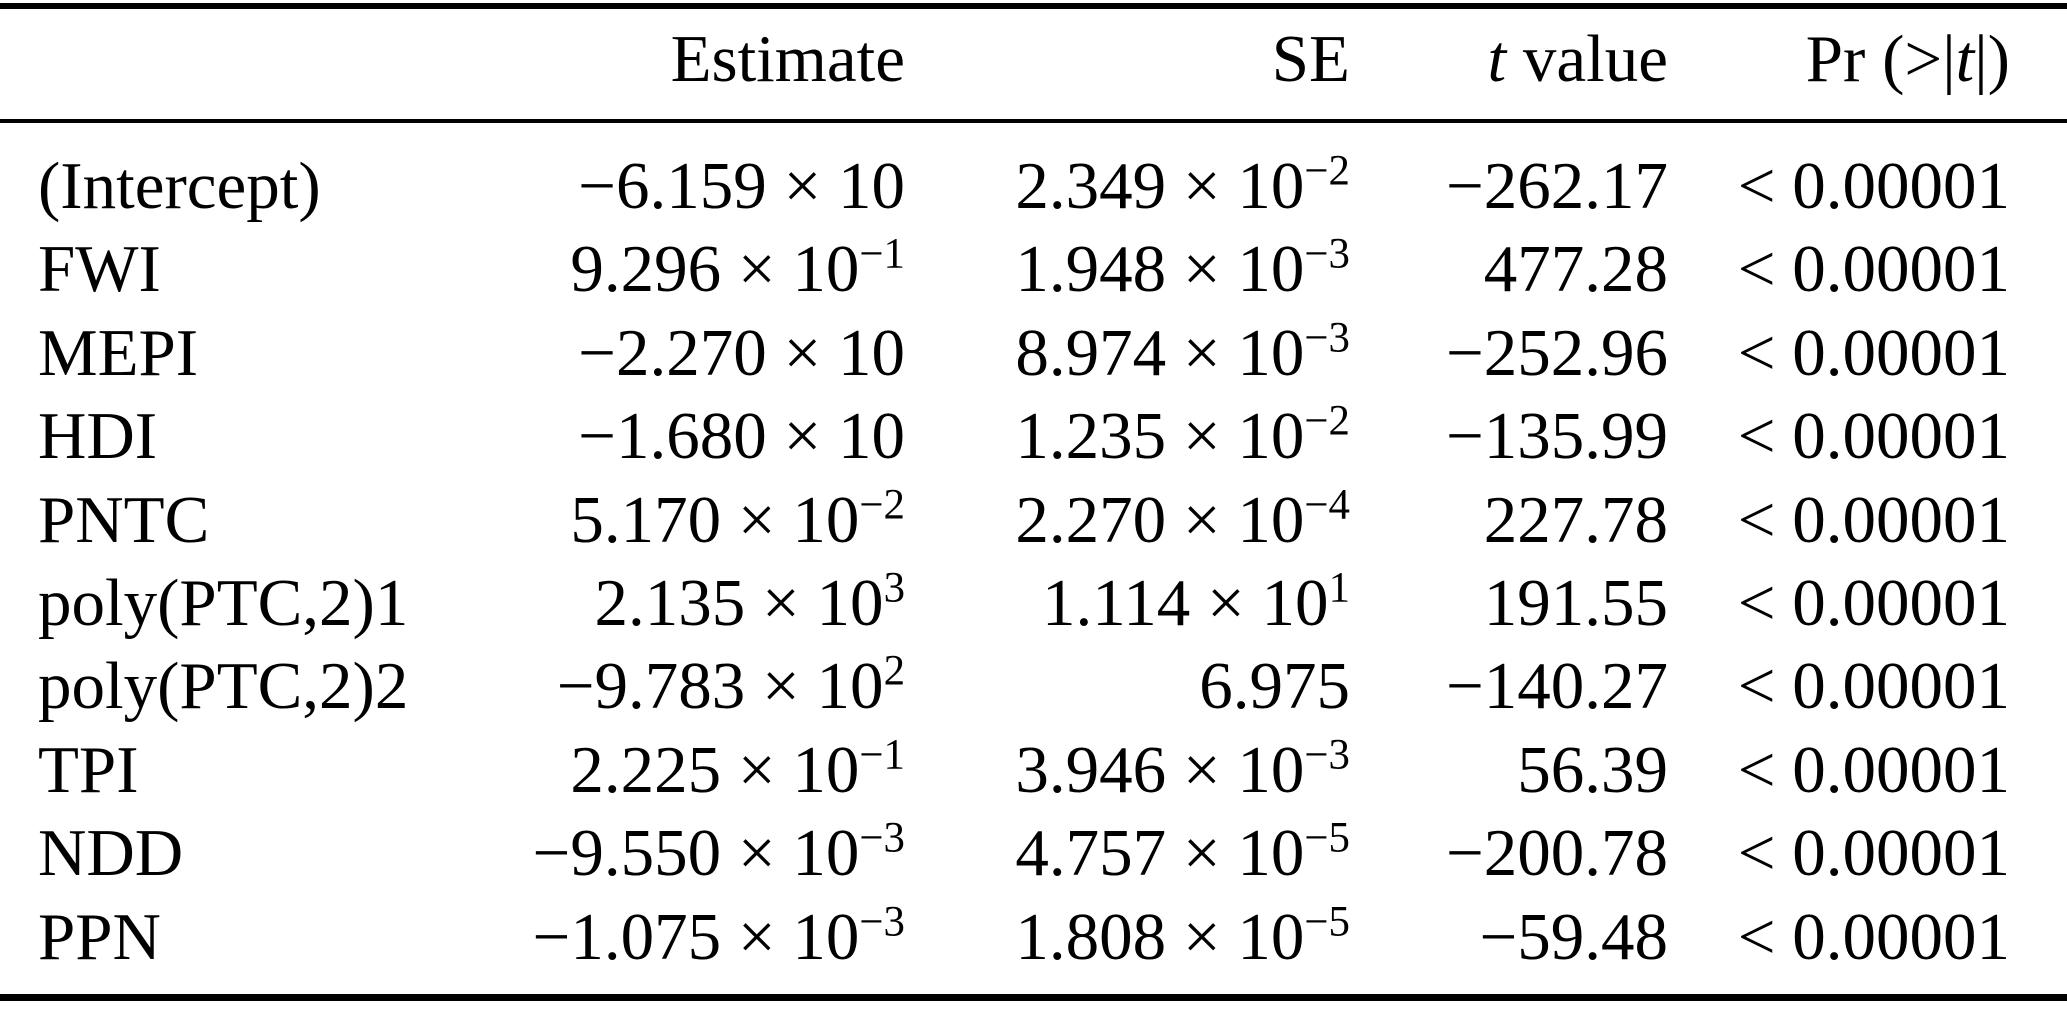 This screenshot has width=2067, height=1019. I want to click on cell-term: poly(PTC,2)2, so click(238, 686).